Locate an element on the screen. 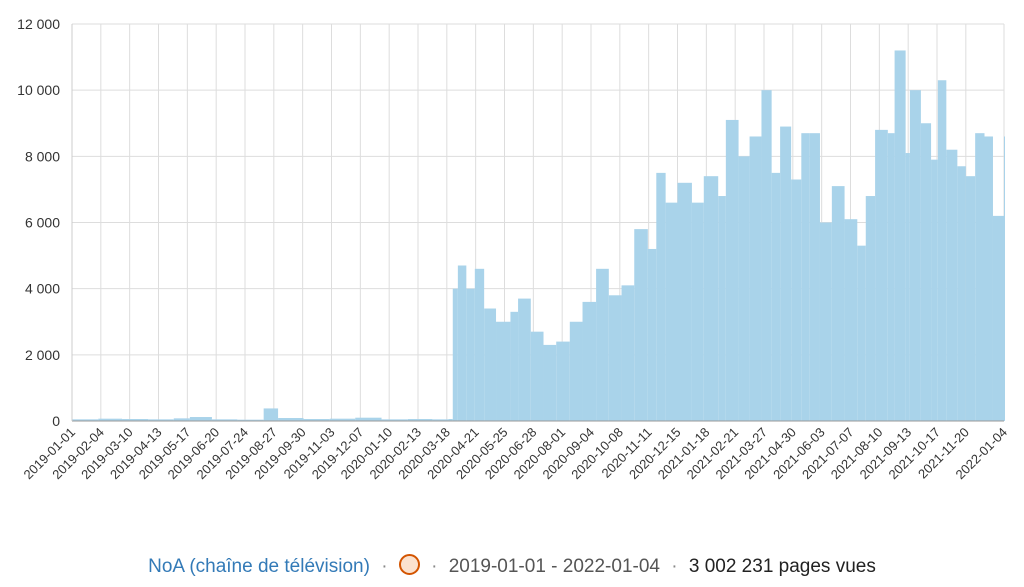 Image resolution: width=1024 pixels, height=587 pixels. date-range: 2019-01-01 - 2022-01-04 is located at coordinates (554, 566).